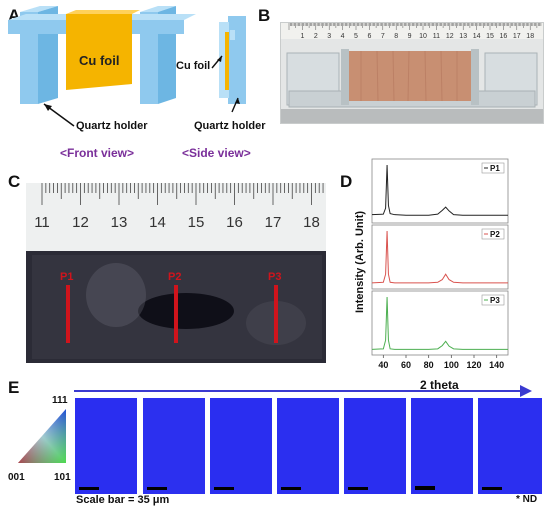 The width and height of the screenshot is (554, 509). Describe the element at coordinates (527, 499) in the screenshot. I see `nd-note: * ND` at that location.